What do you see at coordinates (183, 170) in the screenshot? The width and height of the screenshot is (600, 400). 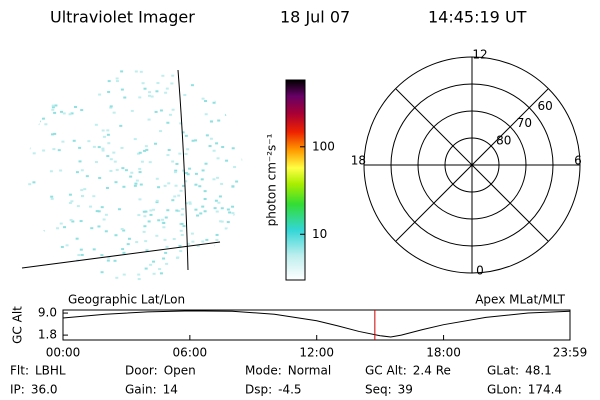 I see `meridian` at bounding box center [183, 170].